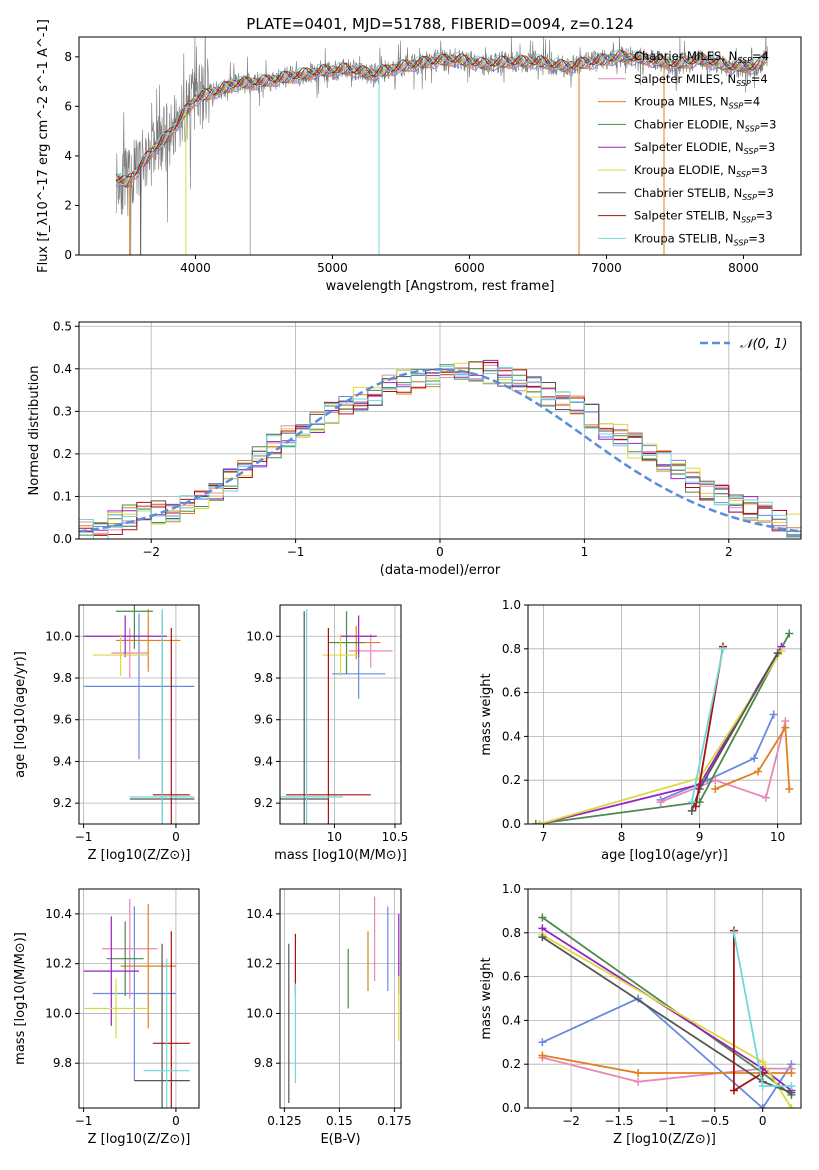 The width and height of the screenshot is (819, 1170). Describe the element at coordinates (697, 103) in the screenshot. I see `legend-label-kroupa_miles: Kroupa MILES, NSSP=4` at that location.